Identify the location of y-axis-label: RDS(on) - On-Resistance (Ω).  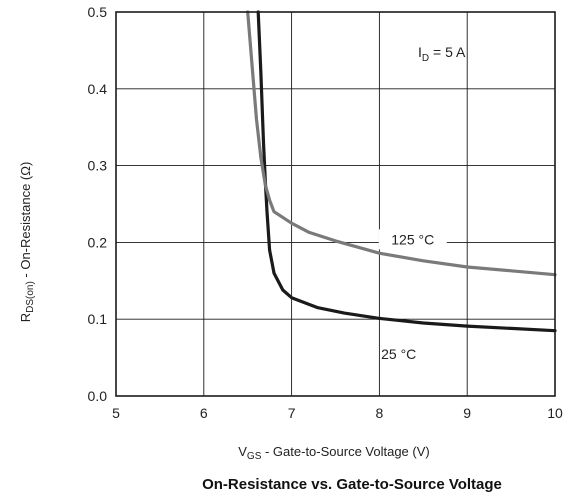
(27, 242).